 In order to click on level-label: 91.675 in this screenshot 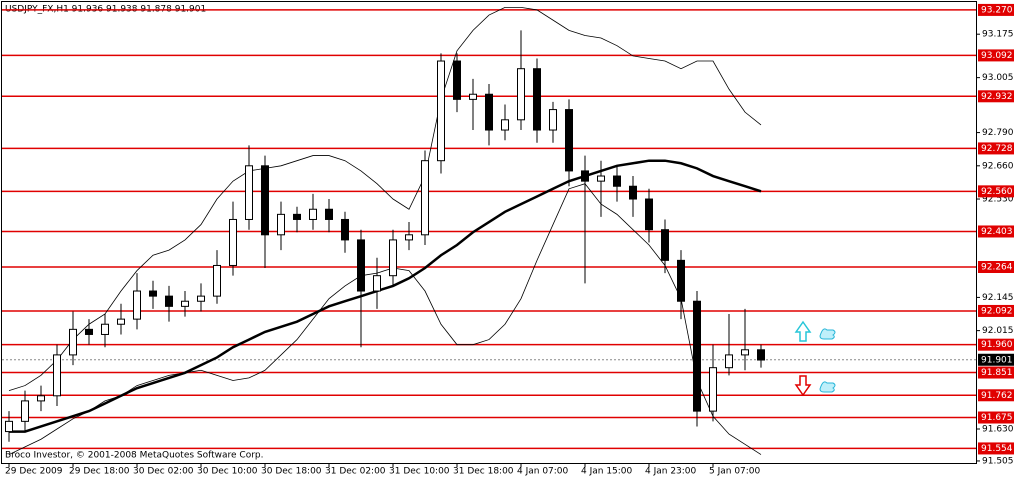, I will do `click(997, 418)`.